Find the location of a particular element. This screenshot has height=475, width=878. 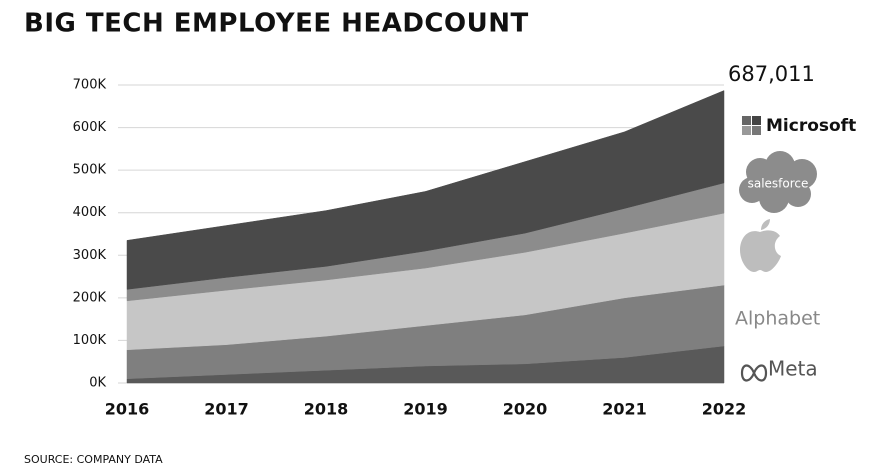

y-tick-label: 600K is located at coordinates (90, 127).